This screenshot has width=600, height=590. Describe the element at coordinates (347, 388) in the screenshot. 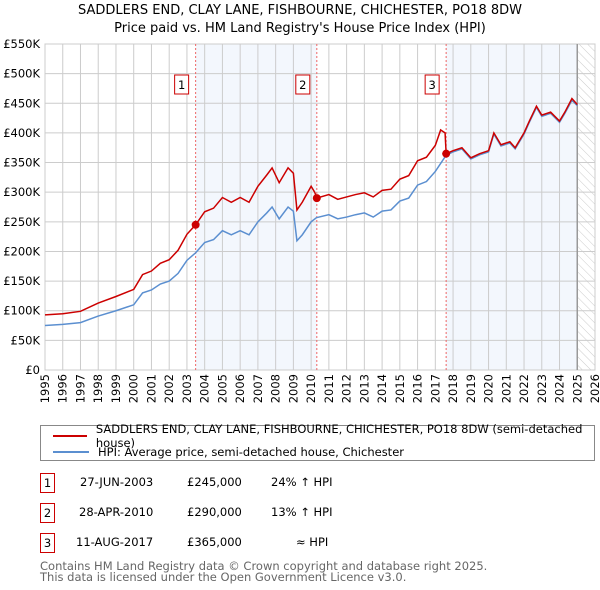

I see `x-tick-label: 2012` at that location.